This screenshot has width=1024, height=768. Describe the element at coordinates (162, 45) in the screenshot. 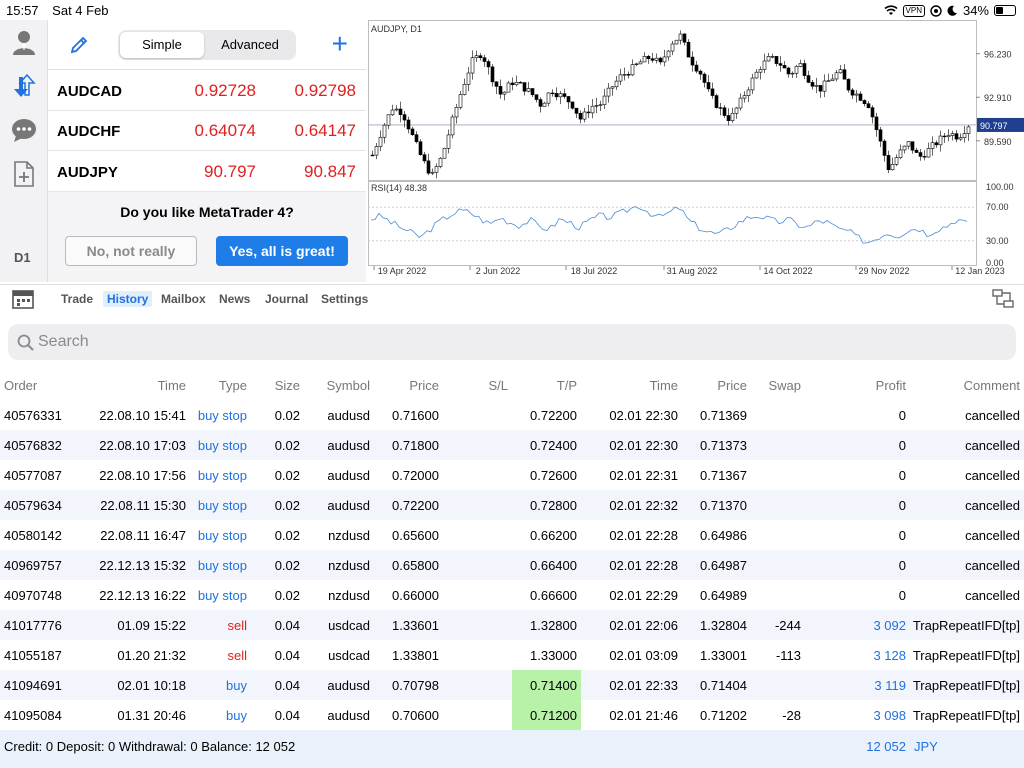

I see `mode-simple: Simple` at that location.